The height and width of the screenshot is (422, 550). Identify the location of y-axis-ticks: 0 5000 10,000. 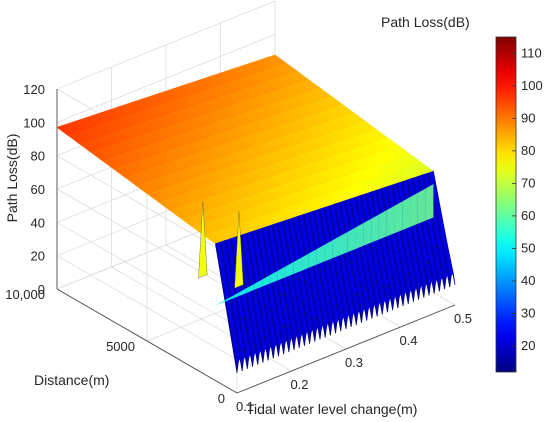
(115, 346).